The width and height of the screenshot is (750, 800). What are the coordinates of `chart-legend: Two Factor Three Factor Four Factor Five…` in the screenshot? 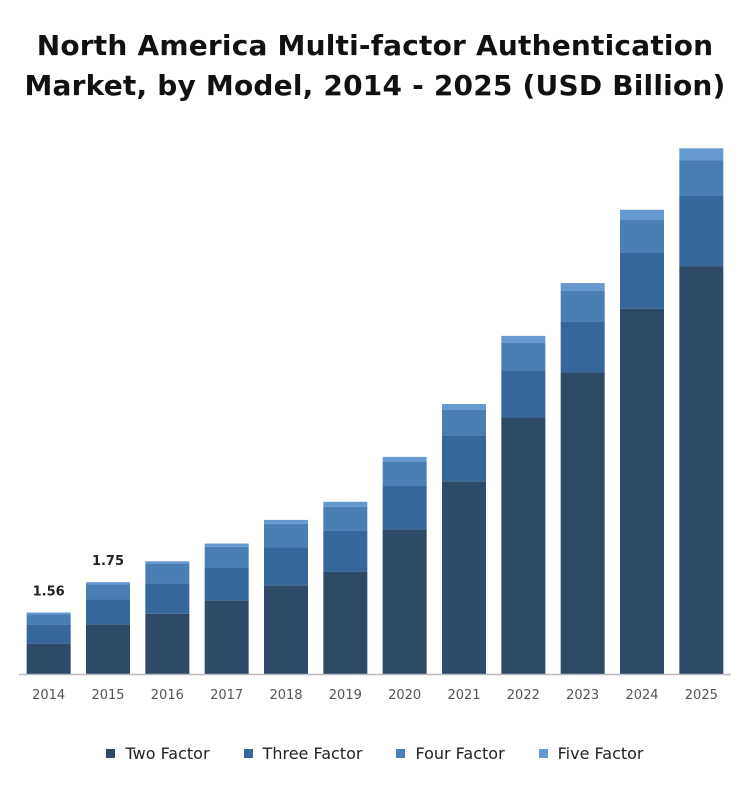 It's located at (375, 753).